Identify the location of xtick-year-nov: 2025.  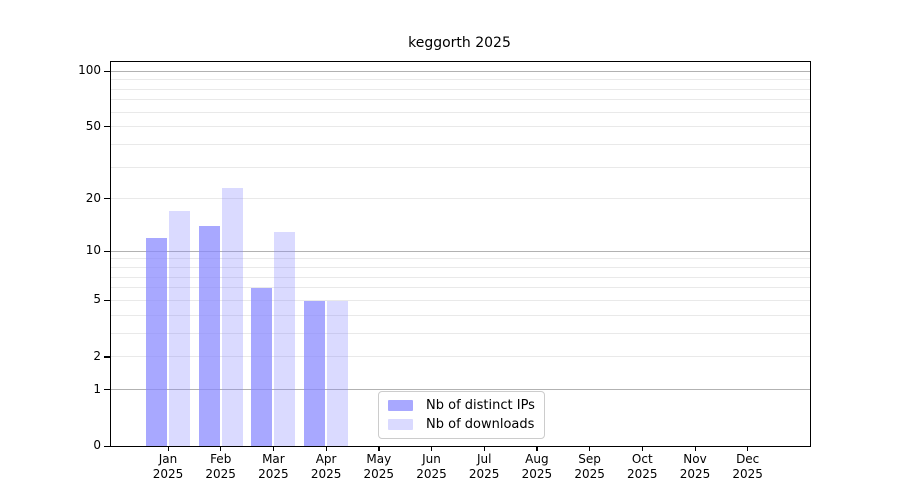
(695, 474).